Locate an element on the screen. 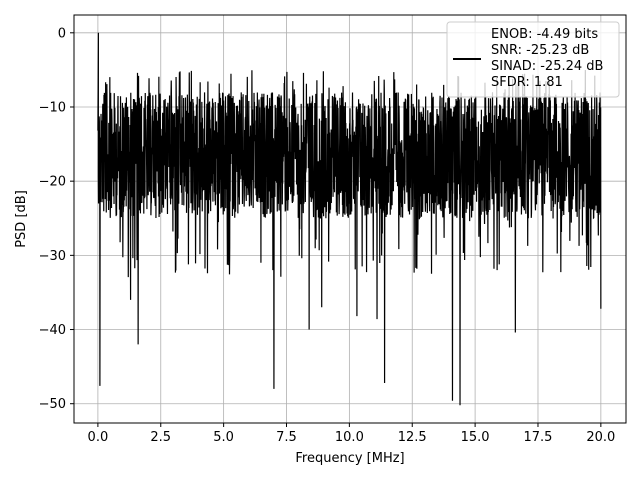  y-tick-label: −10 is located at coordinates (52, 107).